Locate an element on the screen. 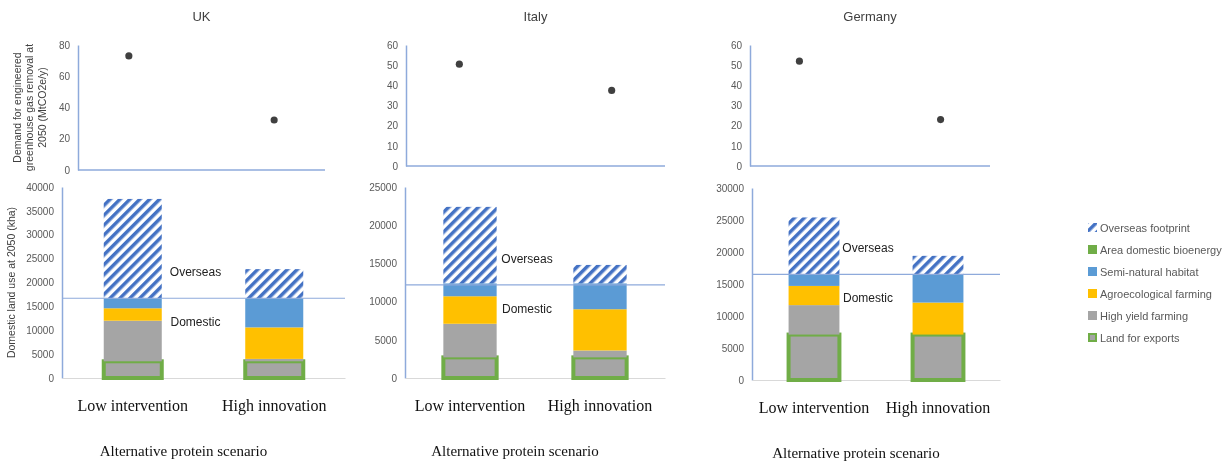 The image size is (1227, 462). legend-label: High yield farming is located at coordinates (1144, 316).